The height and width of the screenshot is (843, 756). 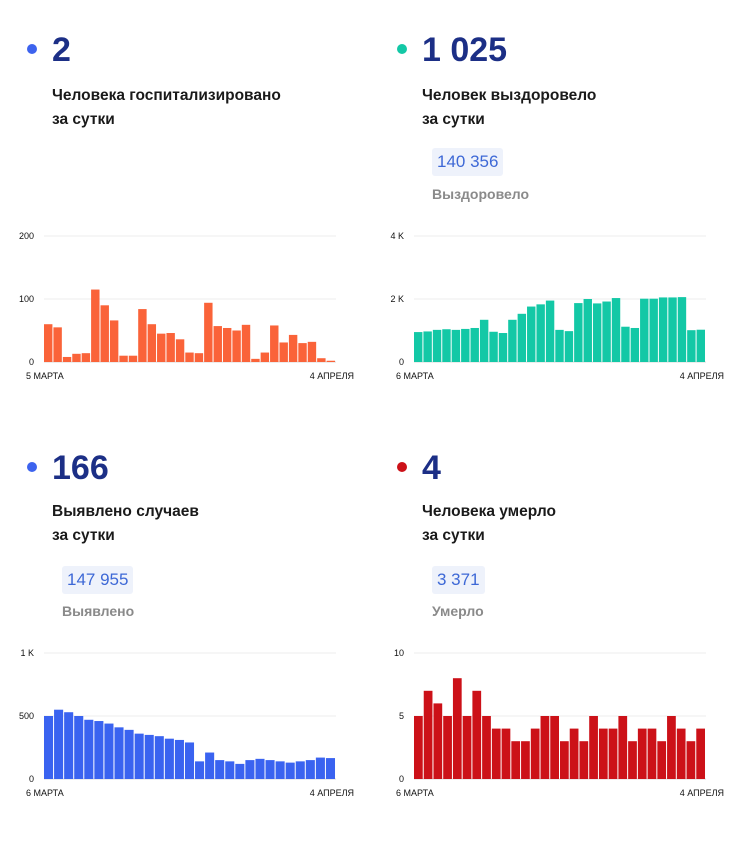 What do you see at coordinates (27, 653) in the screenshot?
I see `y-tick-label: 1 K` at bounding box center [27, 653].